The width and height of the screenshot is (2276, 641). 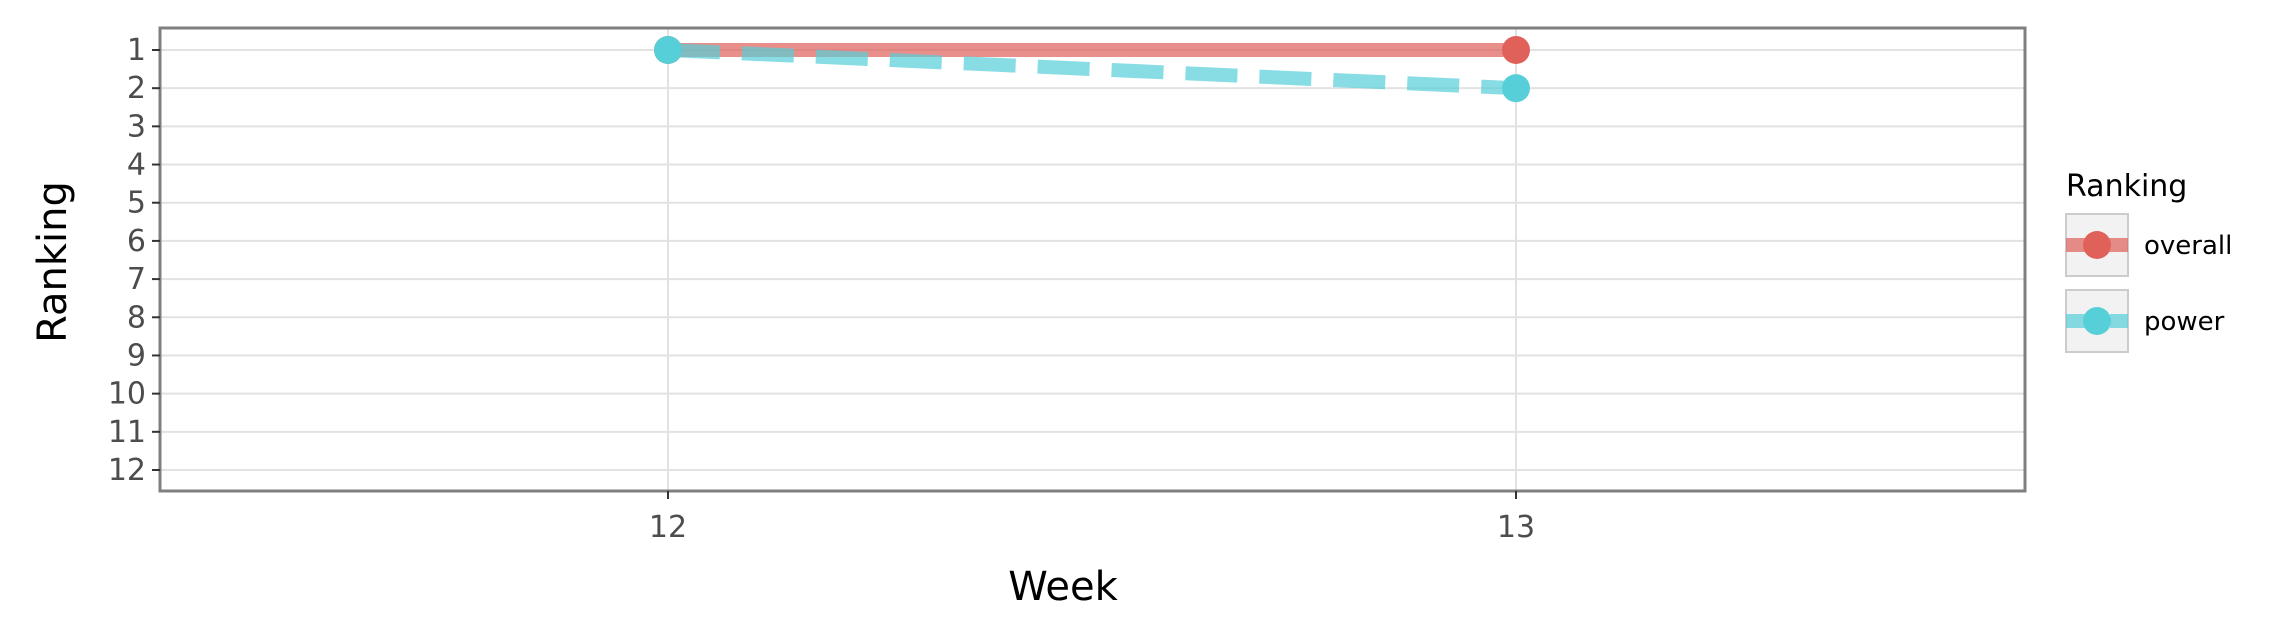 I want to click on y-tick-label: 6, so click(x=136, y=241).